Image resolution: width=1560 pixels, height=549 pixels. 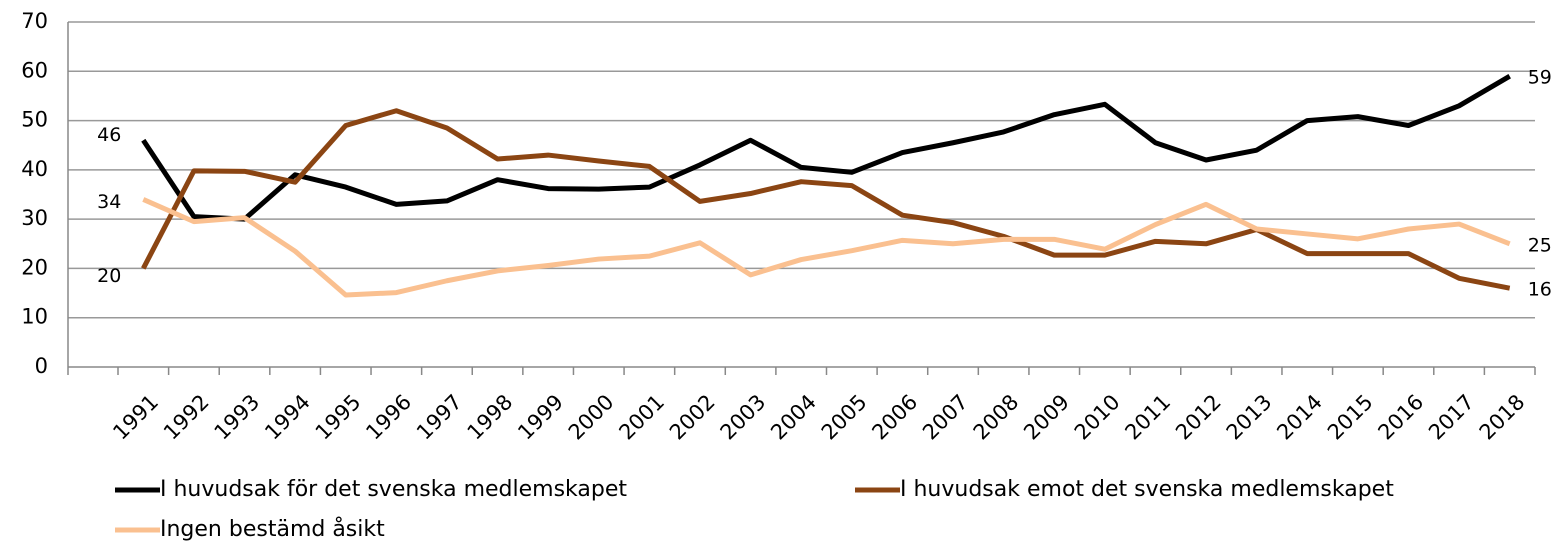 What do you see at coordinates (1502, 417) in the screenshot?
I see `x-tick-label: 2018` at bounding box center [1502, 417].